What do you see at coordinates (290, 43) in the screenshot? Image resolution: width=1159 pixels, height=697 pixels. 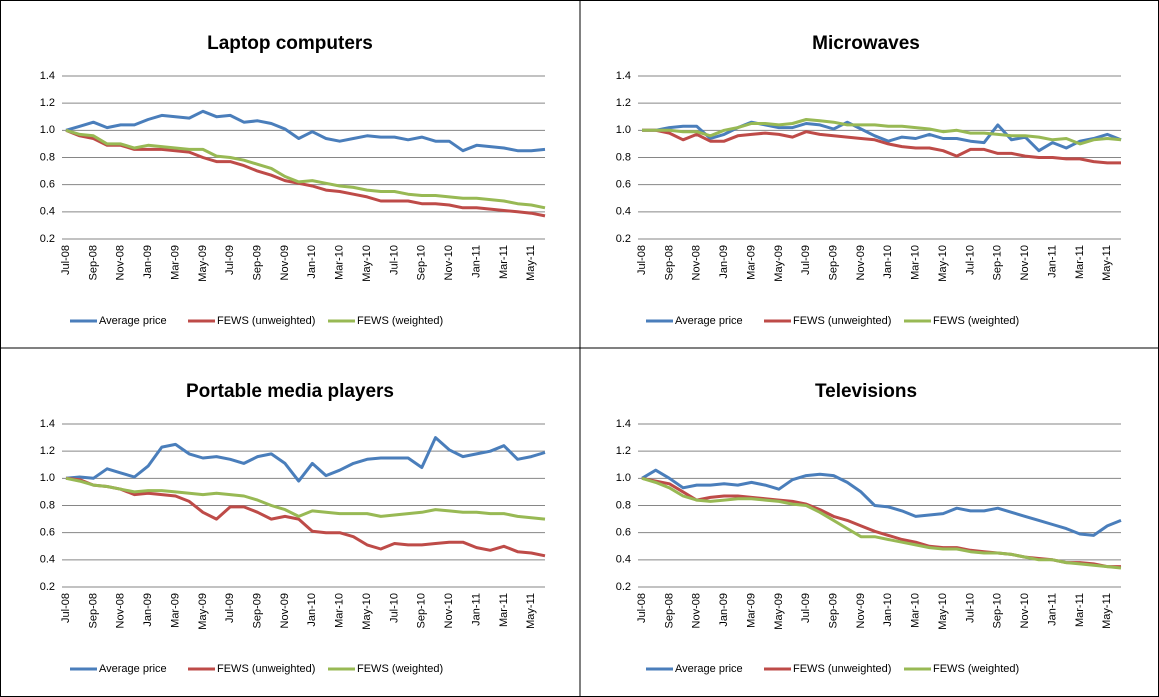 I see `chart-title: Laptop computers` at bounding box center [290, 43].